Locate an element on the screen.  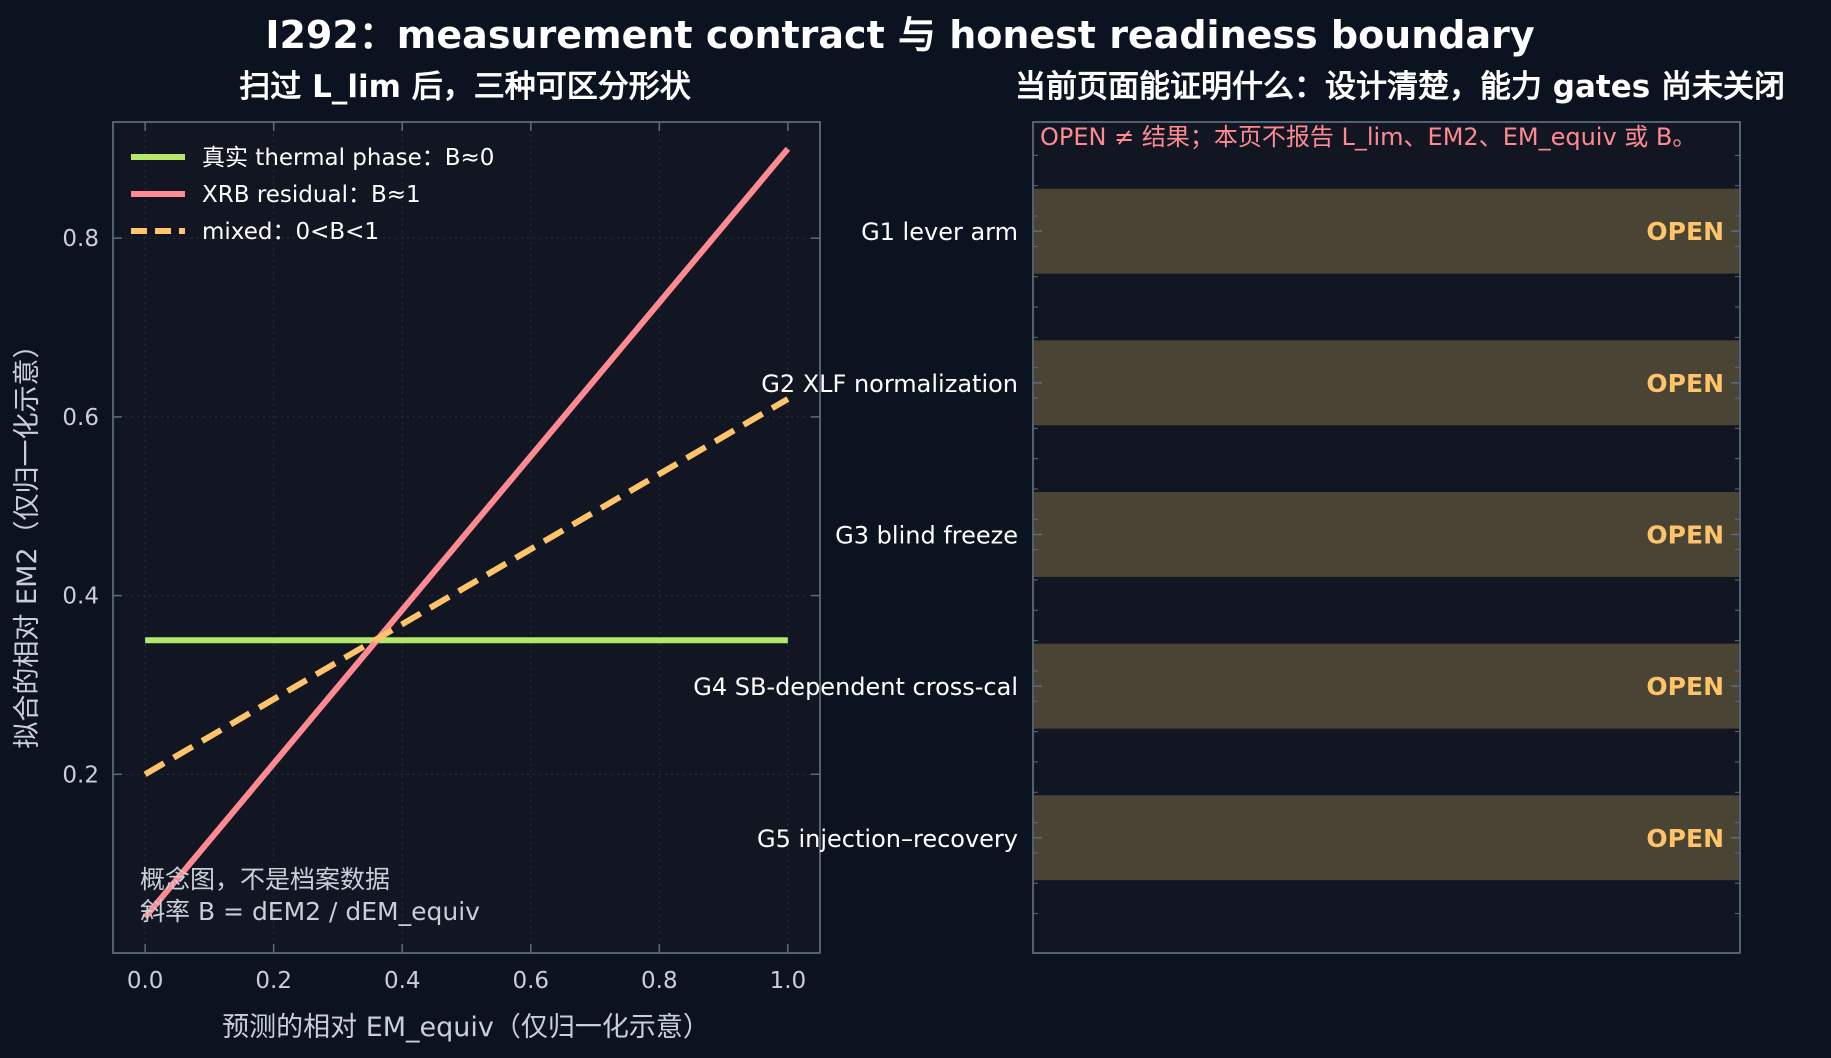
y-tick-label: 0.2 is located at coordinates (80, 775).